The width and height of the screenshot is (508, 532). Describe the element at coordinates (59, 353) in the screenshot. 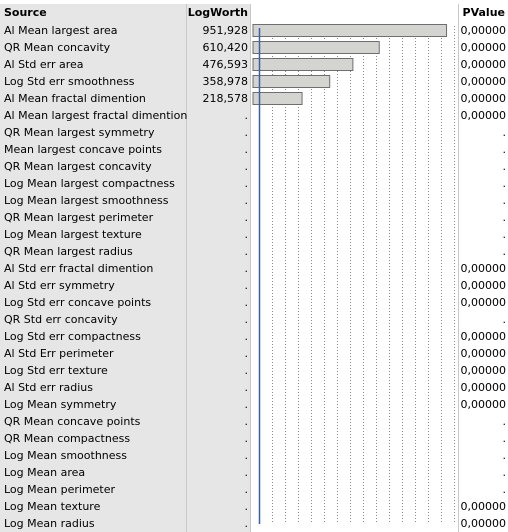

I see `row-source-label: Al Std Err perimeter` at that location.